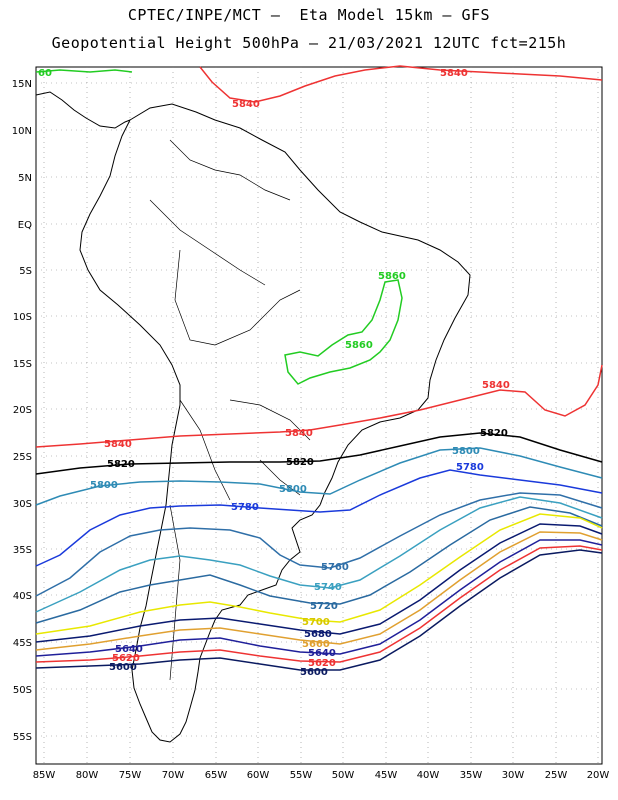  I want to click on label-5760: 5760, so click(335, 567).